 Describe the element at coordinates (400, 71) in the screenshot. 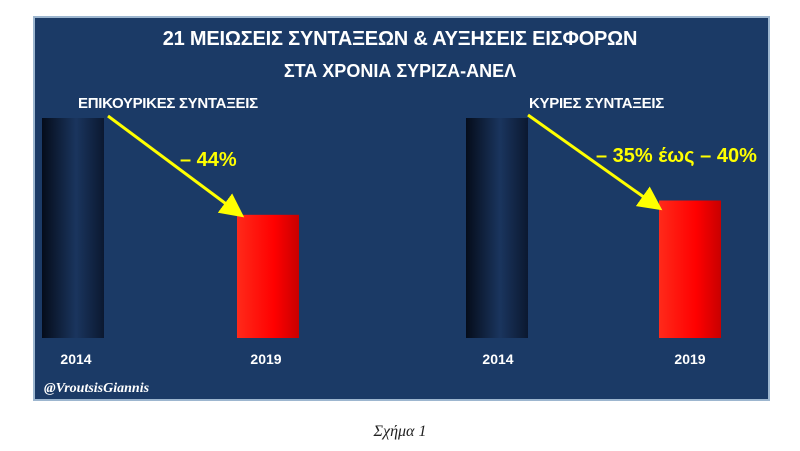

I see `chart-title-line-2: ΣΤΑ ΧΡΟΝΙΑ ΣΥΡΙΖΑ-ΑΝΕΛ` at that location.